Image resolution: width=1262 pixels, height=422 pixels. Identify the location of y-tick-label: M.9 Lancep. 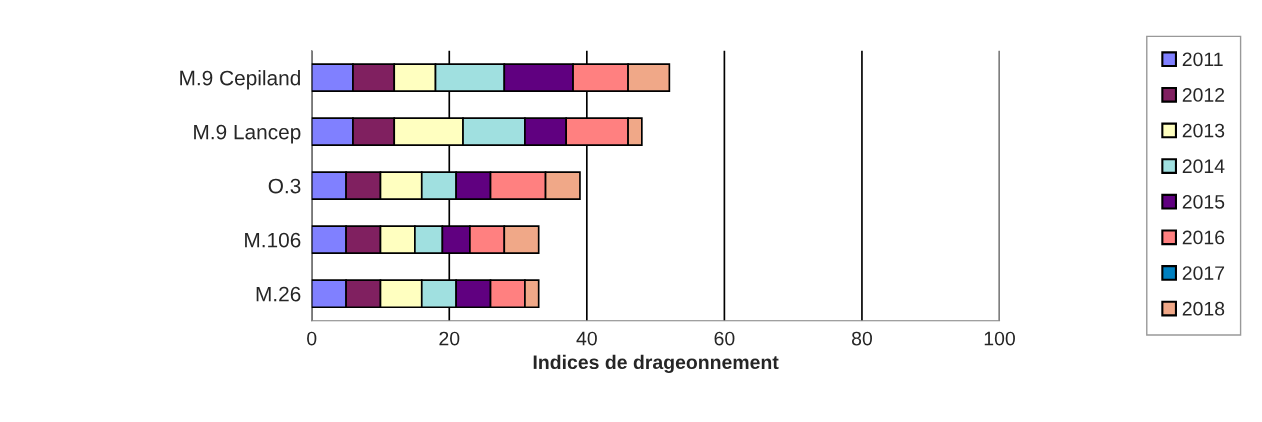
(247, 134).